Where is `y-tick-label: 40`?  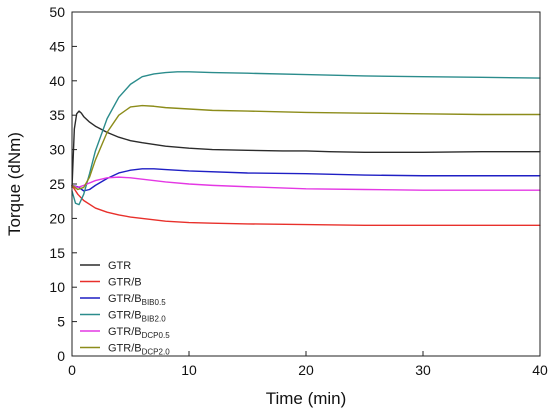
y-tick-label: 40 is located at coordinates (57, 81).